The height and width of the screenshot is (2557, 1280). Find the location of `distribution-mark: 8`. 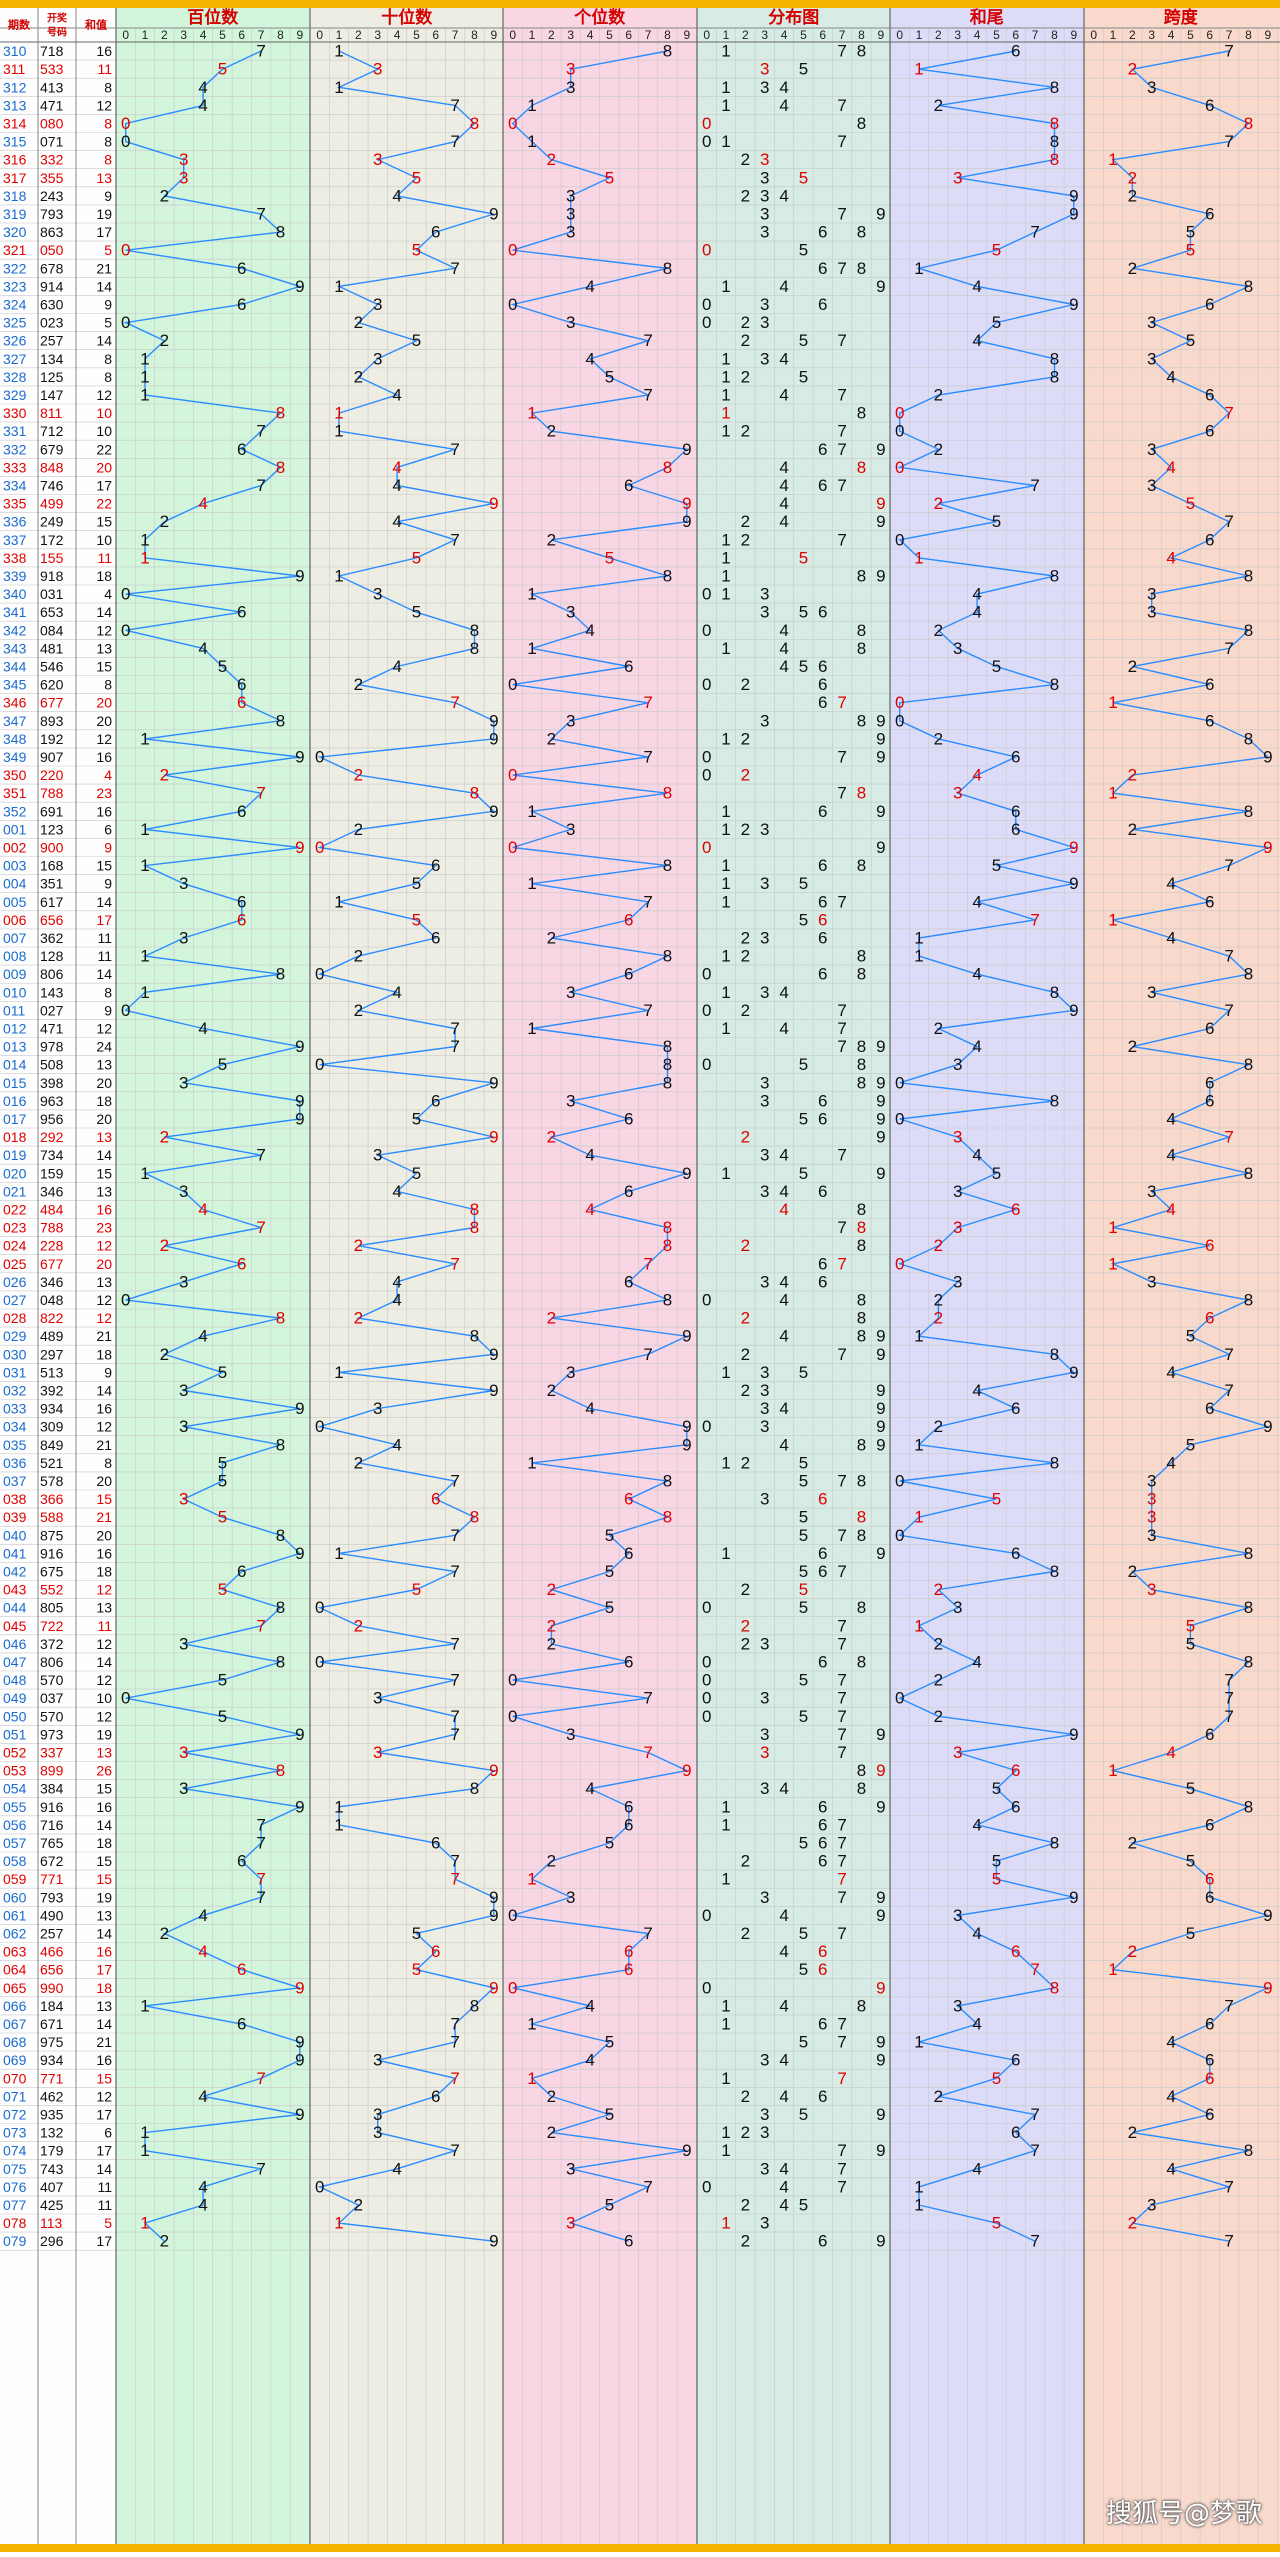

distribution-mark: 8 is located at coordinates (861, 467).